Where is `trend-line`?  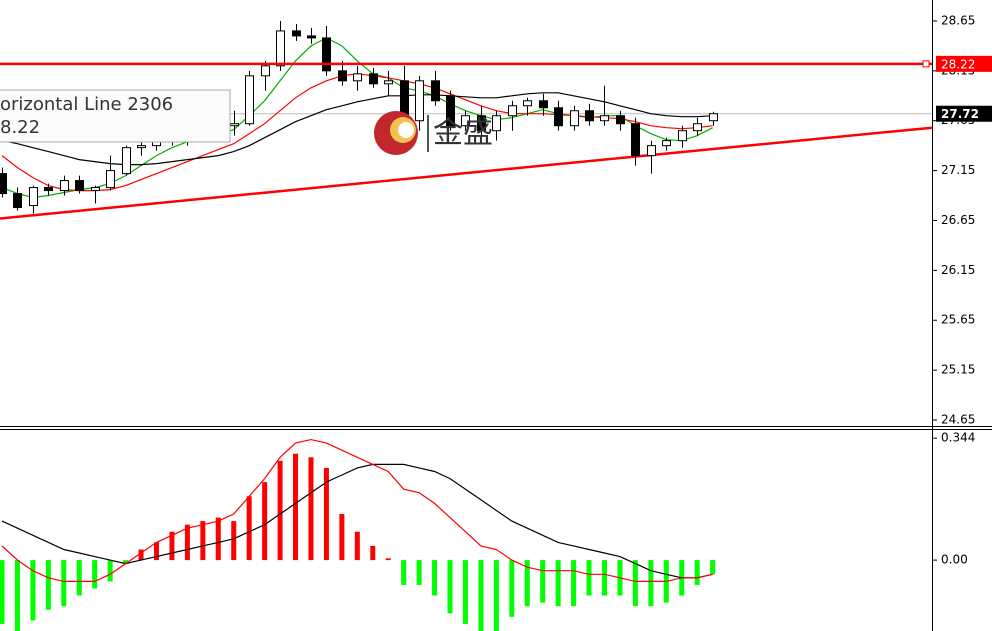 trend-line is located at coordinates (466, 173).